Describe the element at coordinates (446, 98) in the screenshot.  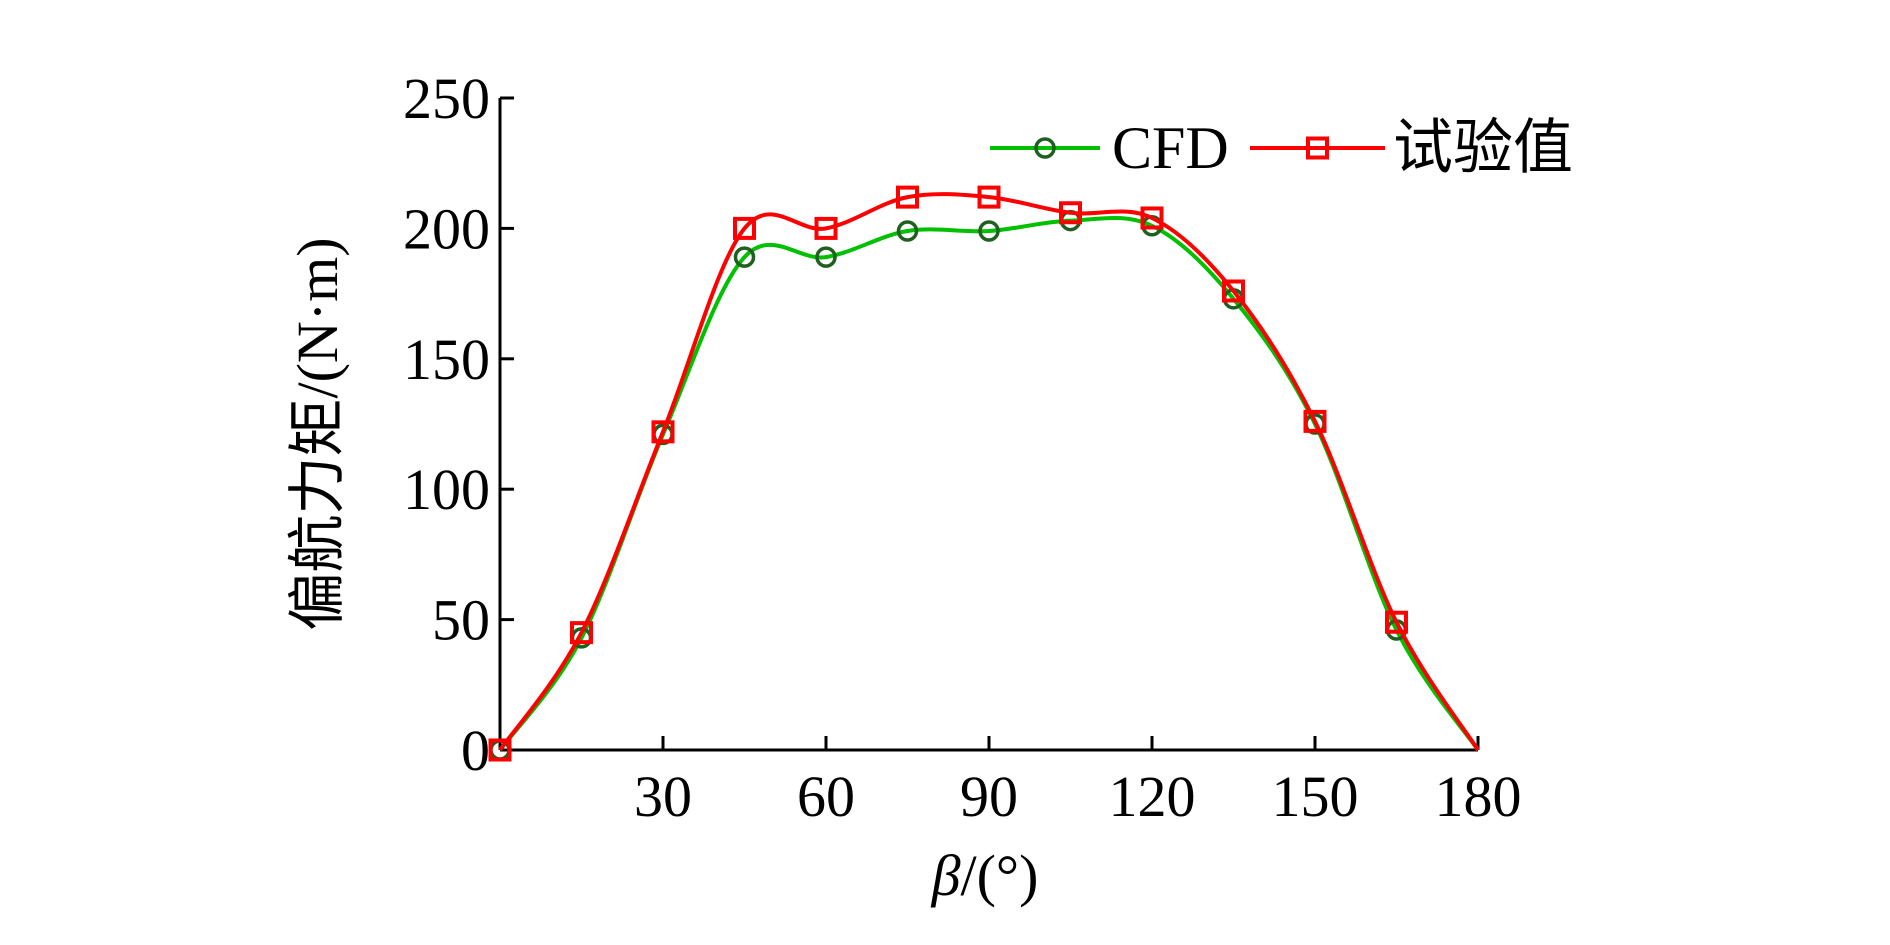
I see `y-tick-label: 250` at that location.